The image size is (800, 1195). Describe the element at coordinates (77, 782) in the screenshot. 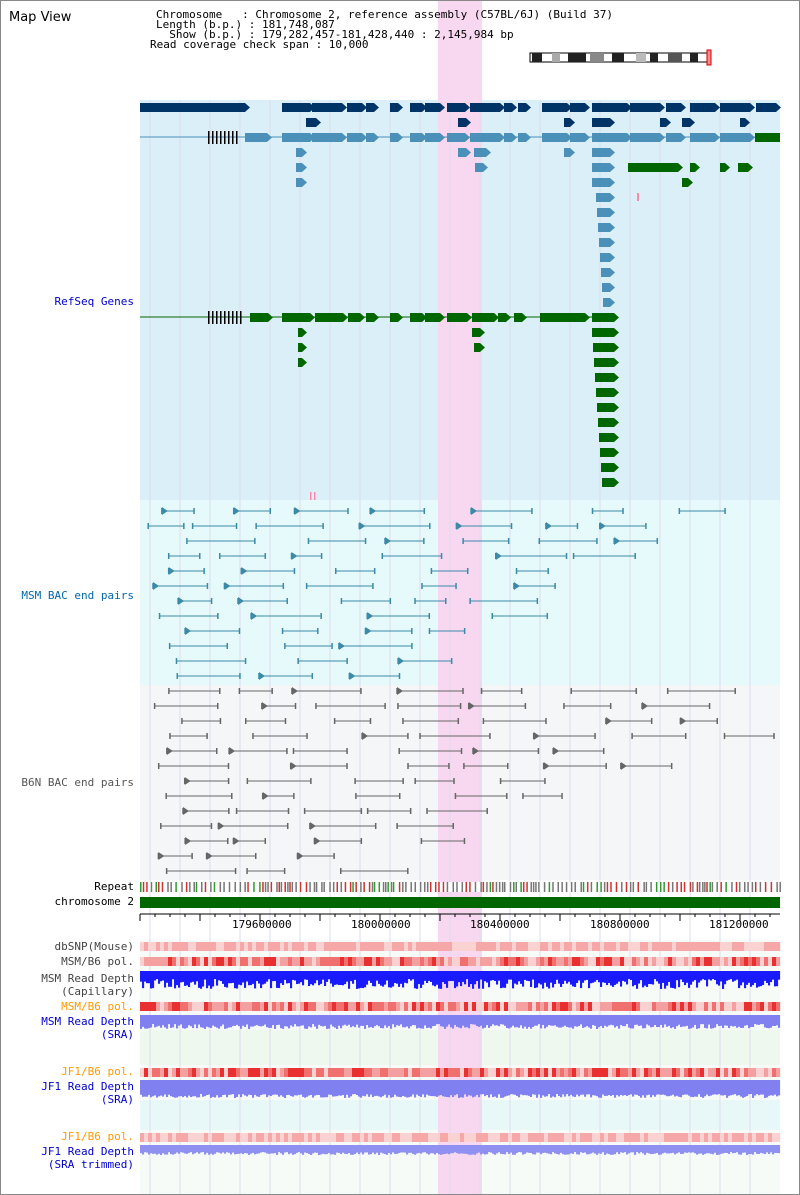

I see `b6n-bac-label: B6N BAC end pairs` at that location.